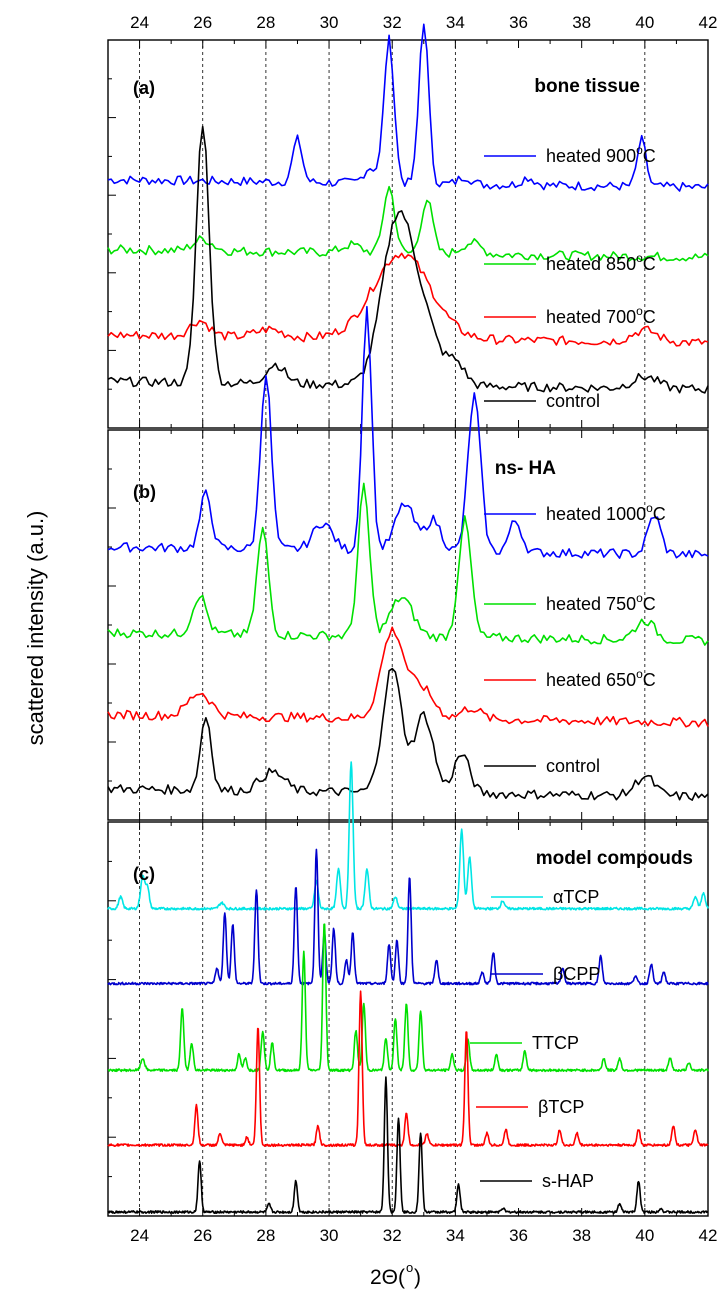 Image resolution: width=723 pixels, height=1299 pixels. I want to click on xtick-label-top: 32, so click(392, 22).